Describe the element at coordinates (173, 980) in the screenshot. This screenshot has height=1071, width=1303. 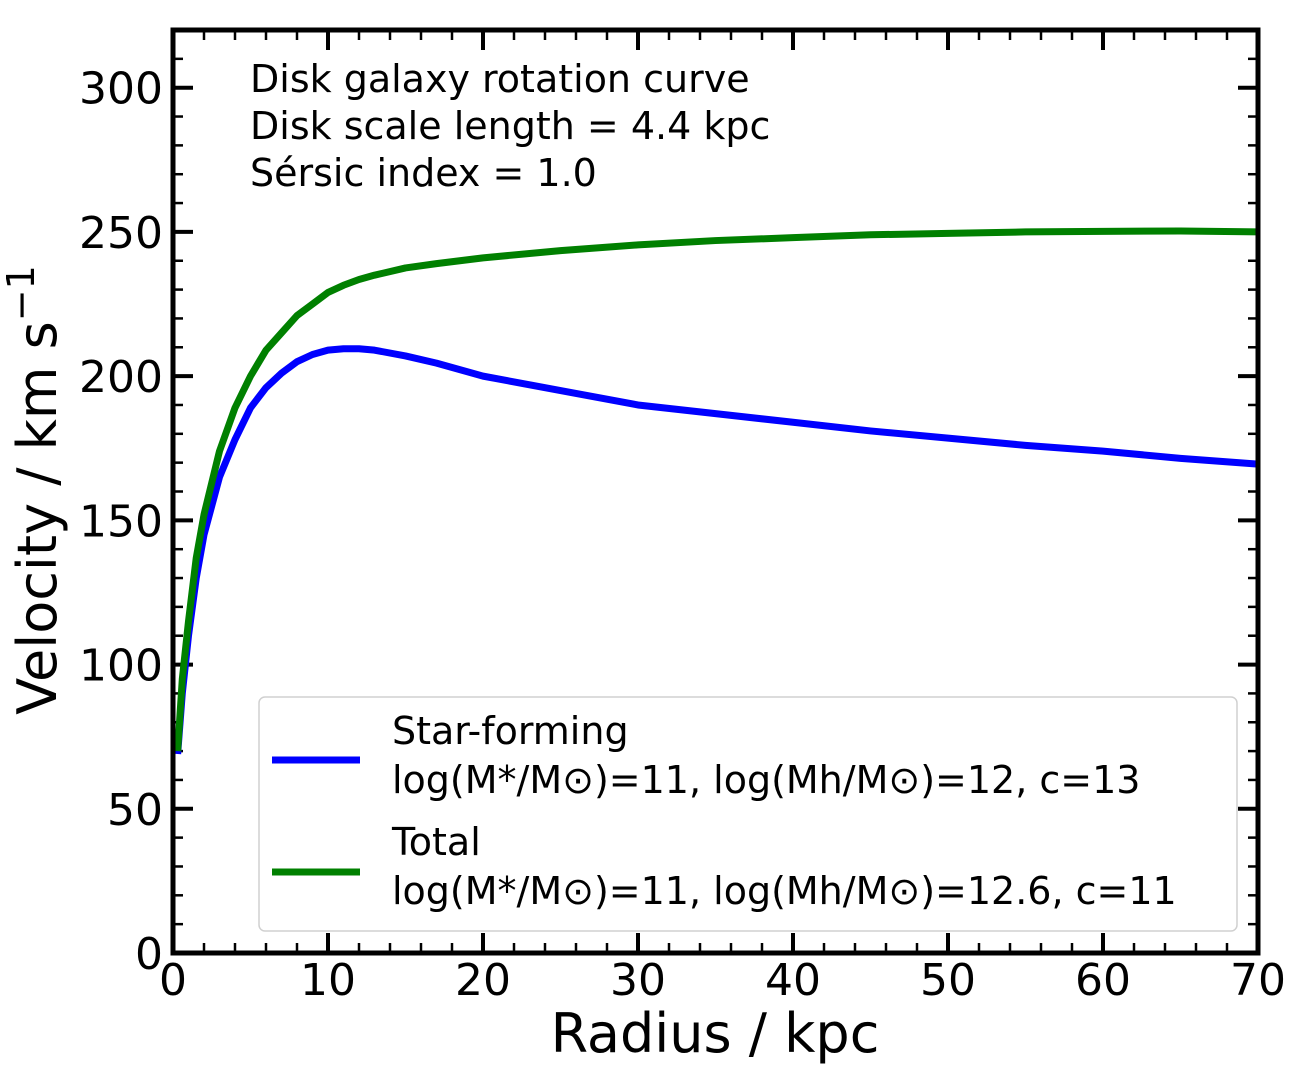
I see `x-tick-label: 0` at that location.